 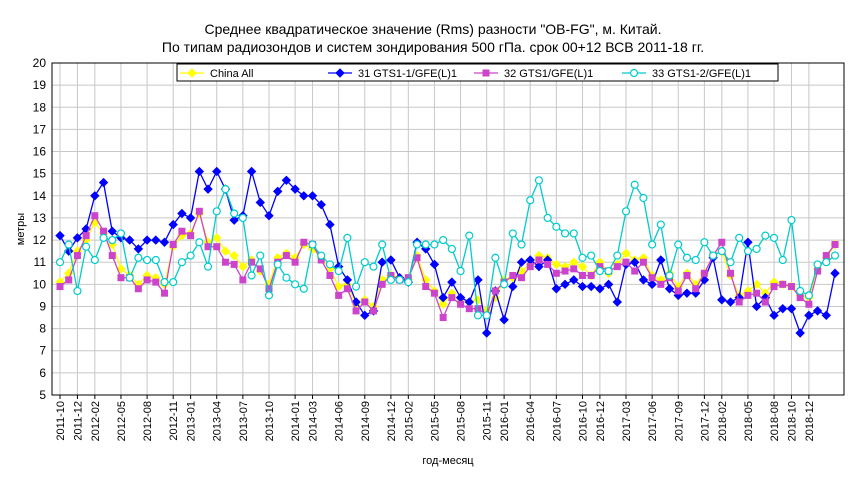 What do you see at coordinates (409, 421) in the screenshot?
I see `x-tick-label: 2015-02` at bounding box center [409, 421].